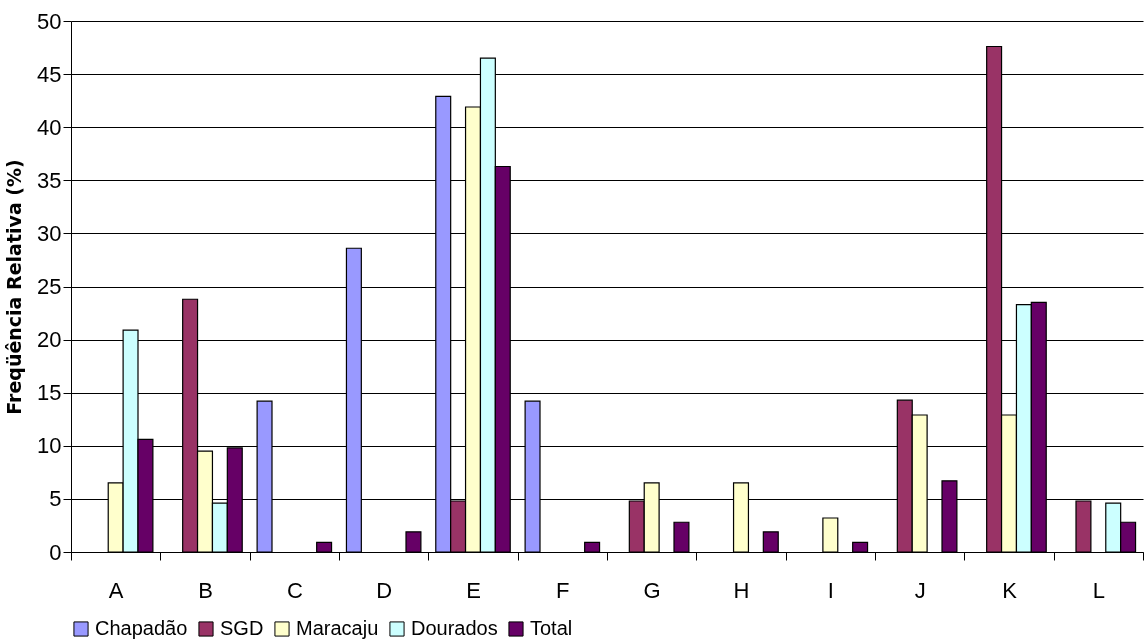 The height and width of the screenshot is (644, 1146). Describe the element at coordinates (14, 287) in the screenshot. I see `y-axis-title: Freqüência Relativa (%)` at that location.